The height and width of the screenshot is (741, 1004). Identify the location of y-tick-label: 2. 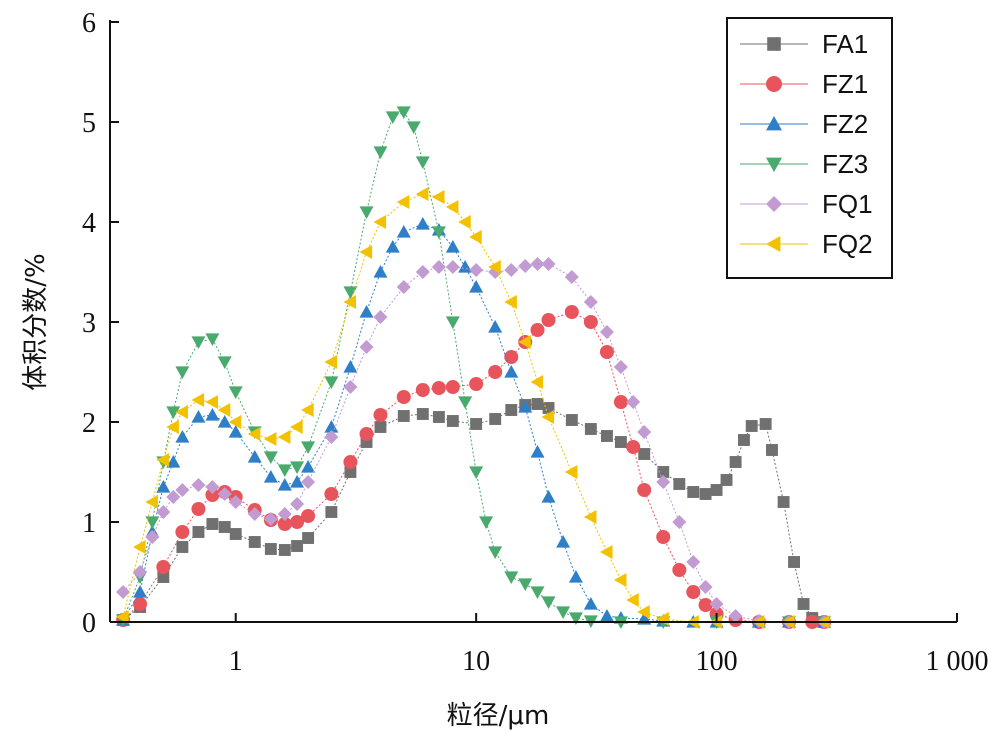
(89, 423).